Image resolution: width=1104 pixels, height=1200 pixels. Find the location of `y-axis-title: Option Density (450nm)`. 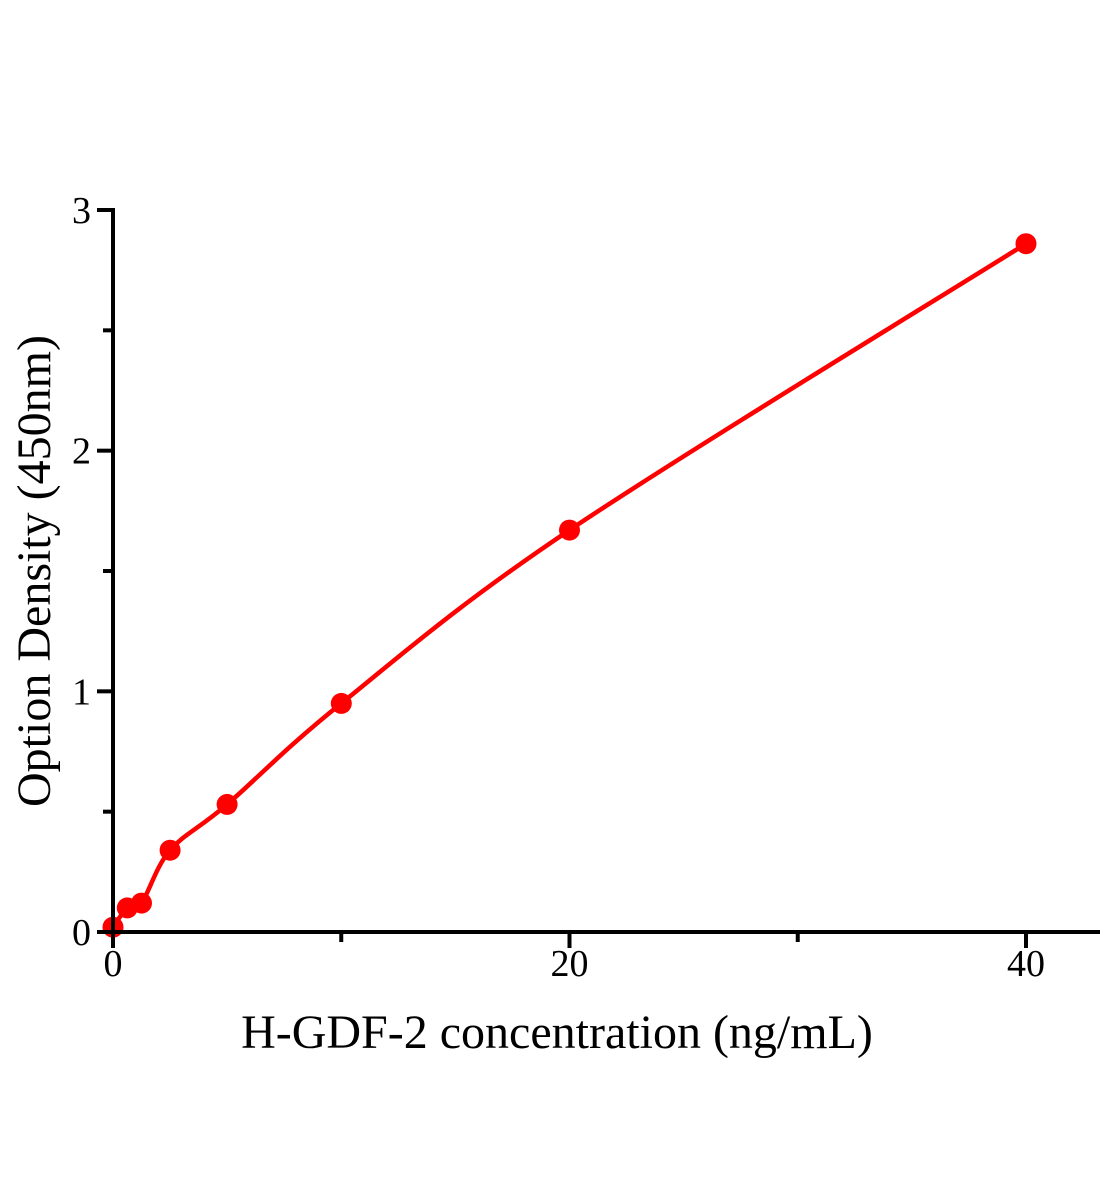

y-axis-title: Option Density (450nm) is located at coordinates (34, 571).